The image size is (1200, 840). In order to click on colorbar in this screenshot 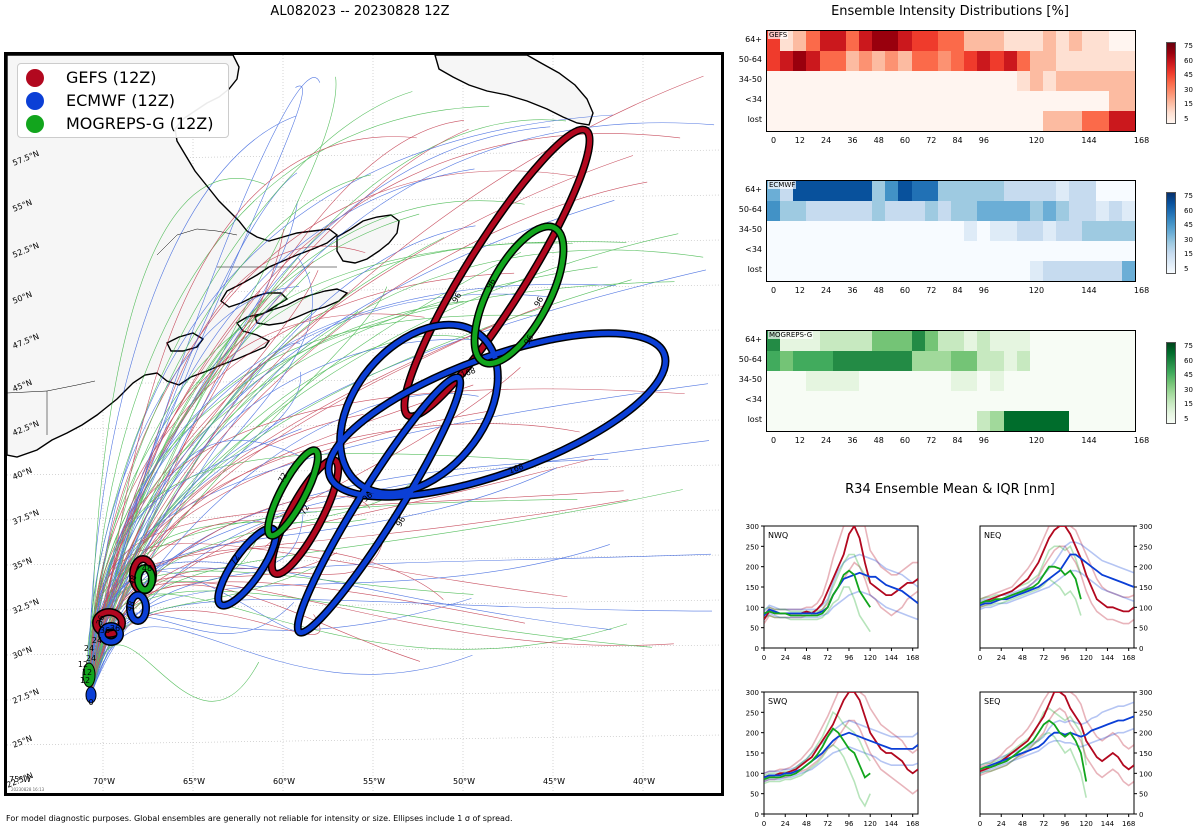, I will do `click(1171, 83)`.